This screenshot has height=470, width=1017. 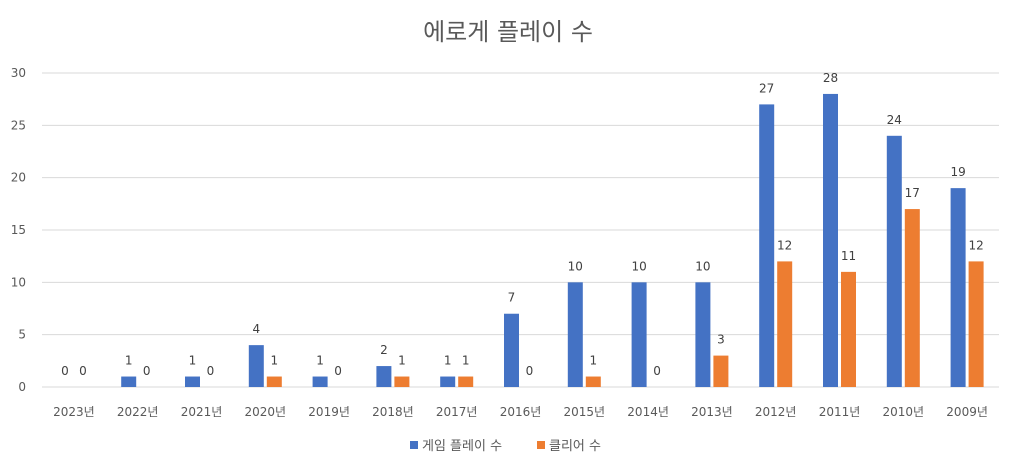 I want to click on x-tick-label: 2021년, so click(x=202, y=412).